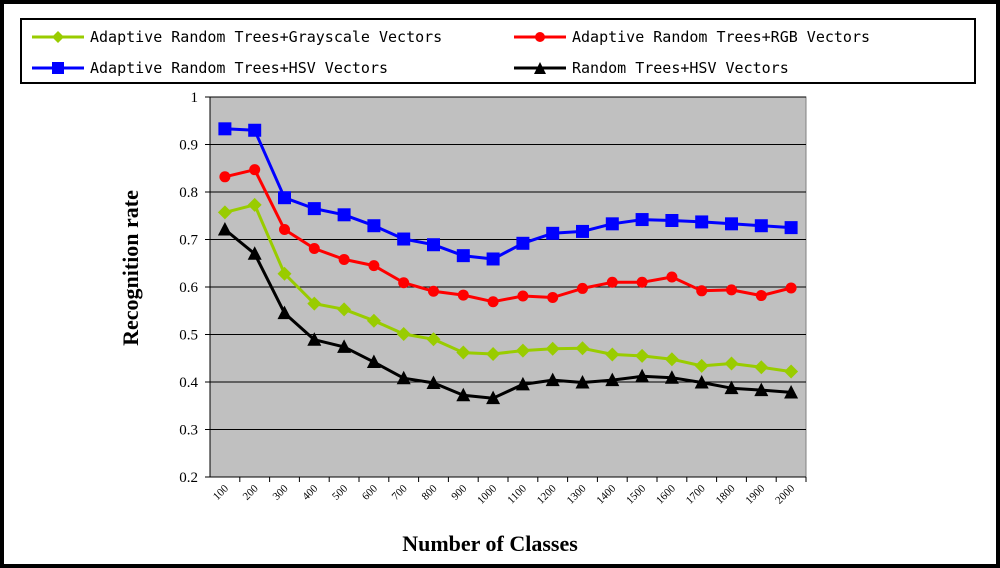 This screenshot has width=1000, height=568. Describe the element at coordinates (696, 494) in the screenshot. I see `x-tick-label: 1700` at that location.